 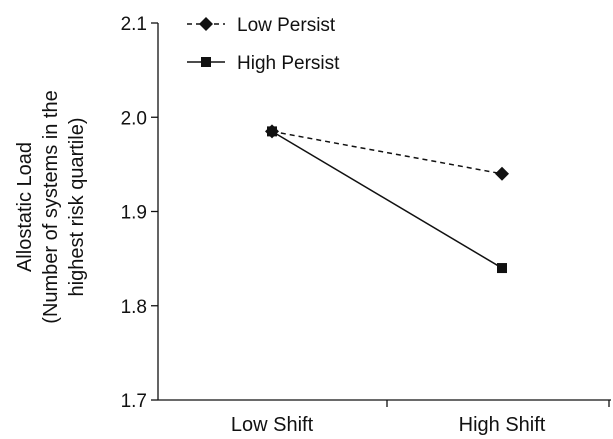 I want to click on legend-item: High Persist, so click(x=263, y=63).